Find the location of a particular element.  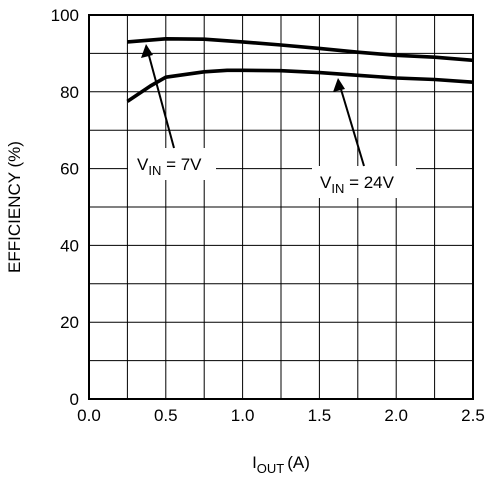

x-axis-label: IOUT (A) is located at coordinates (281, 464).